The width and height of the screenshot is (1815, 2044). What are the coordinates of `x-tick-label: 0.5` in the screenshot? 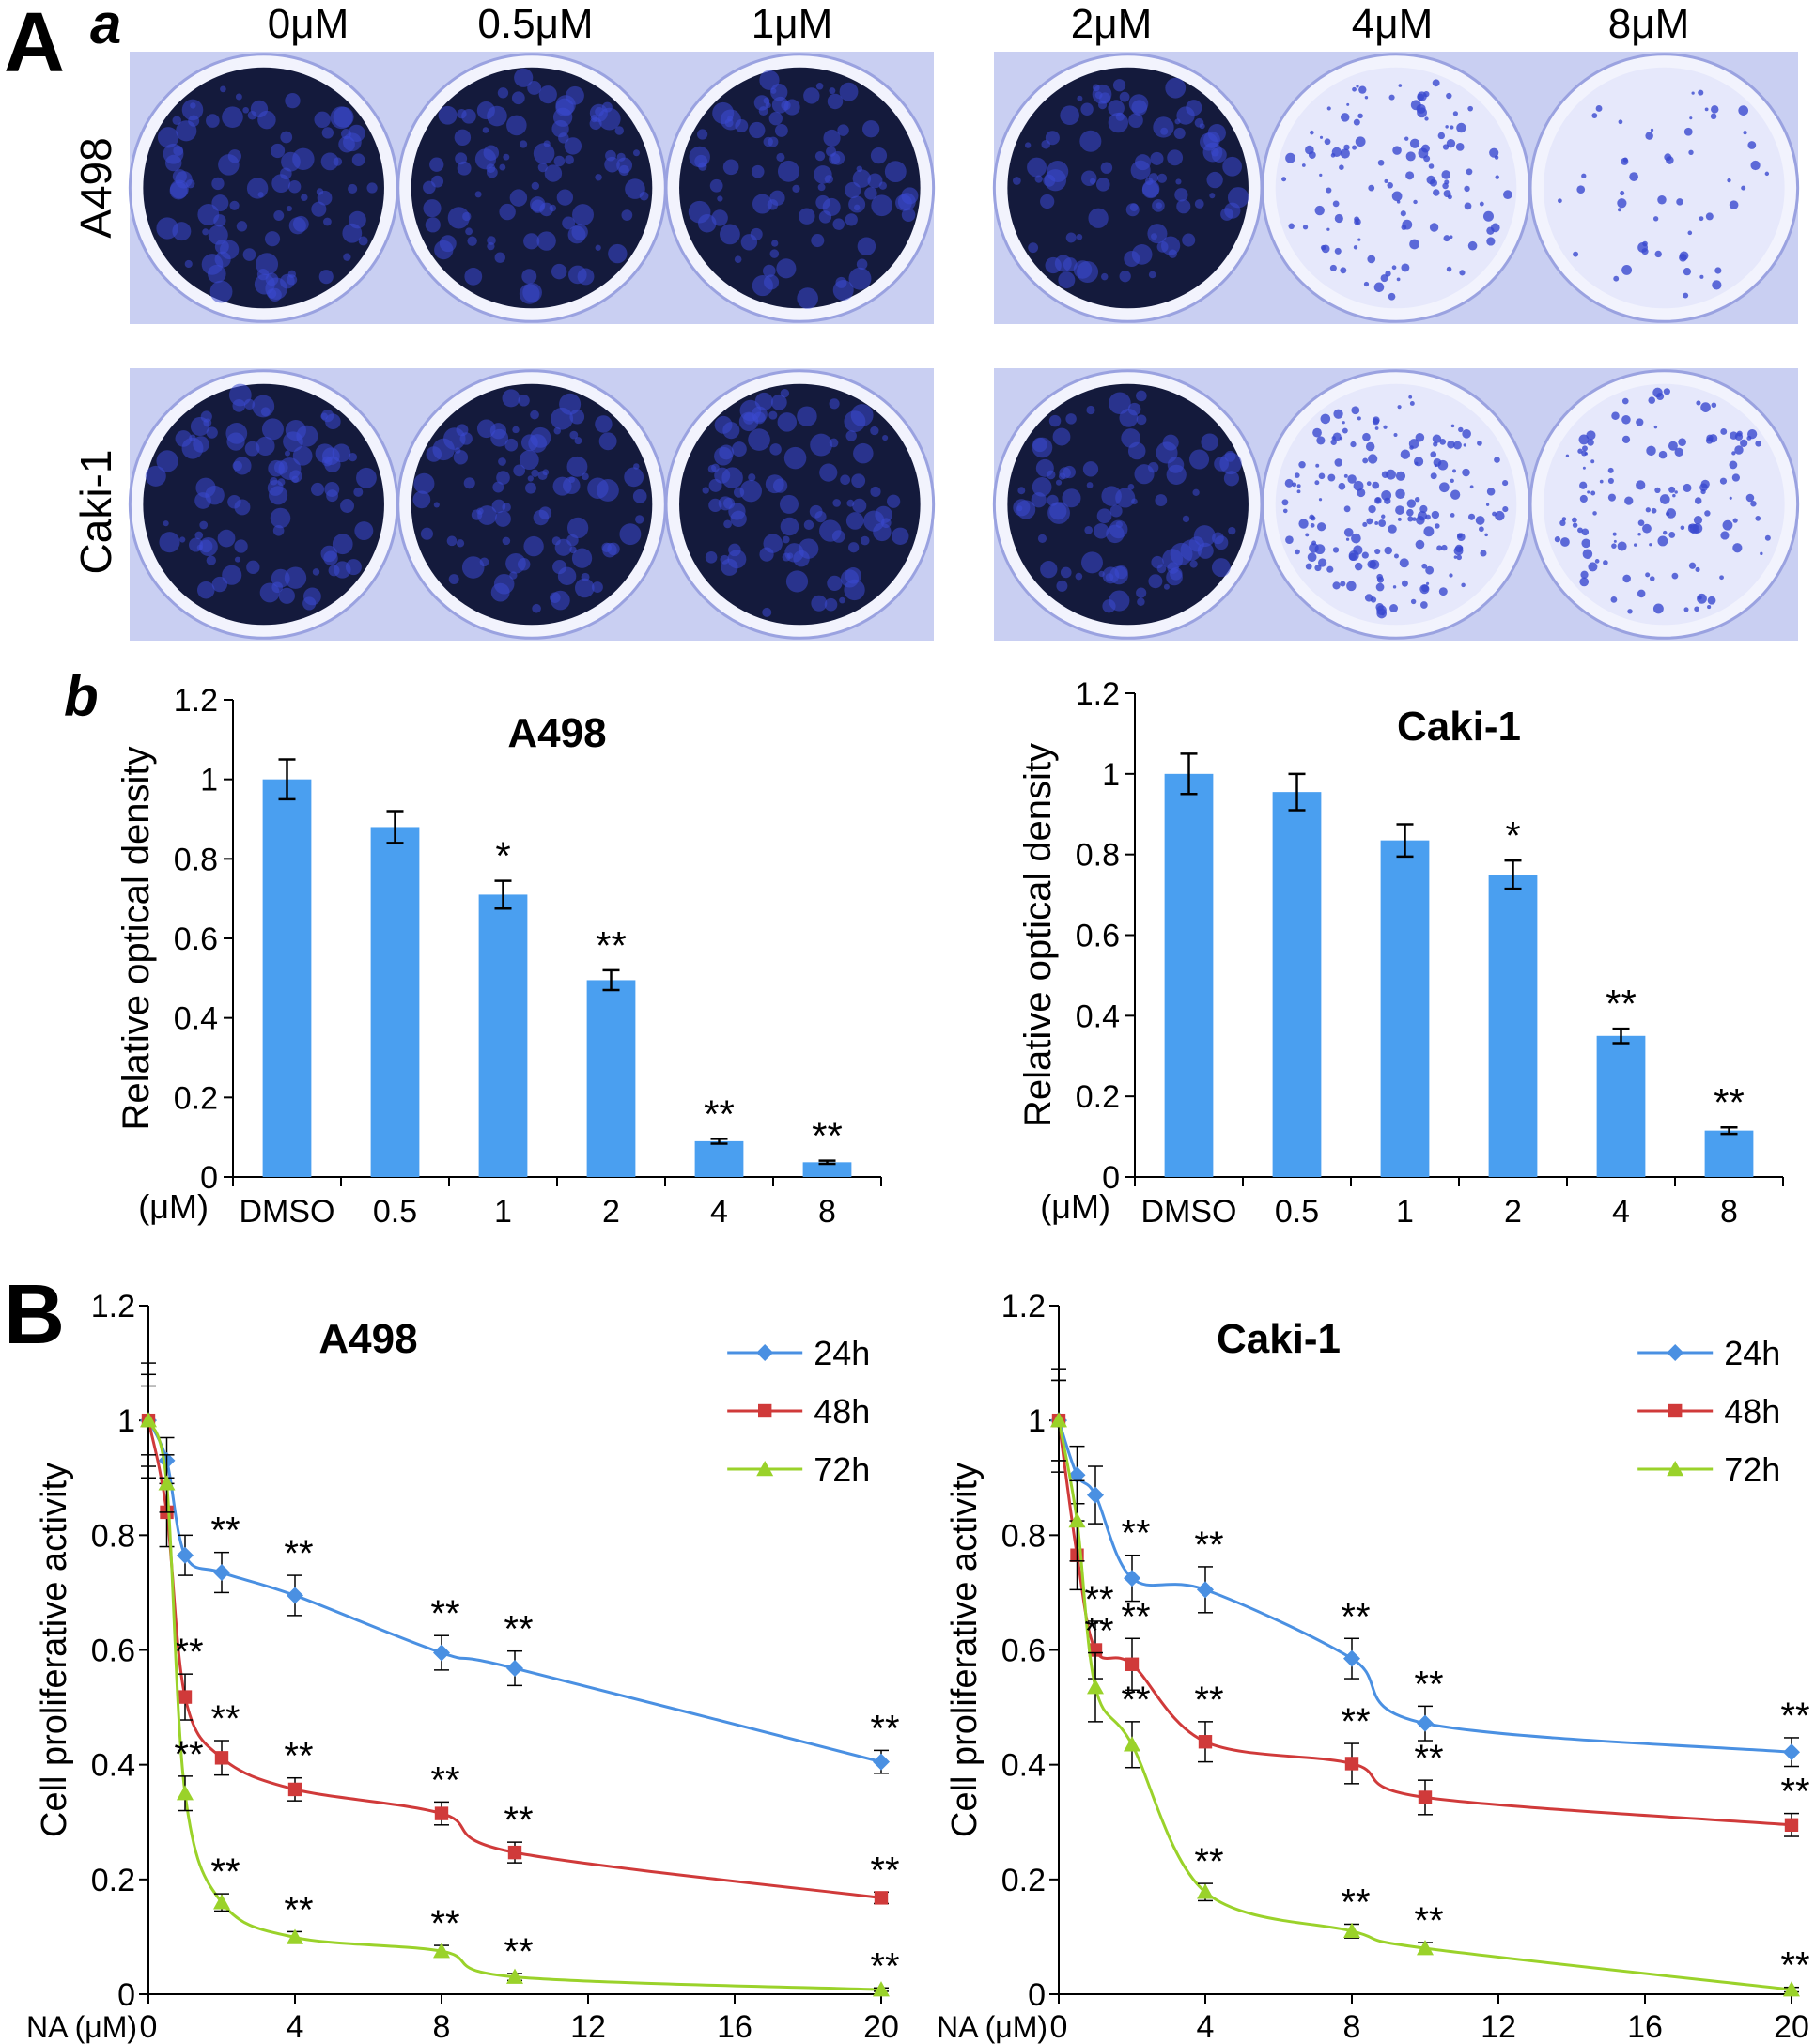 It's located at (395, 1212).